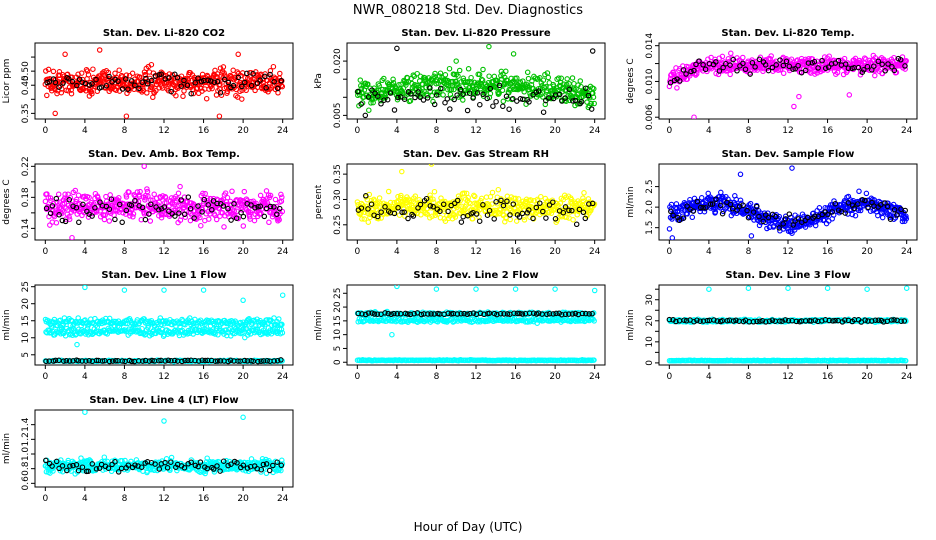 This screenshot has width=936, height=540. What do you see at coordinates (163, 275) in the screenshot?
I see `panel-title: Stan. Dev. Line 1 Flow` at bounding box center [163, 275].